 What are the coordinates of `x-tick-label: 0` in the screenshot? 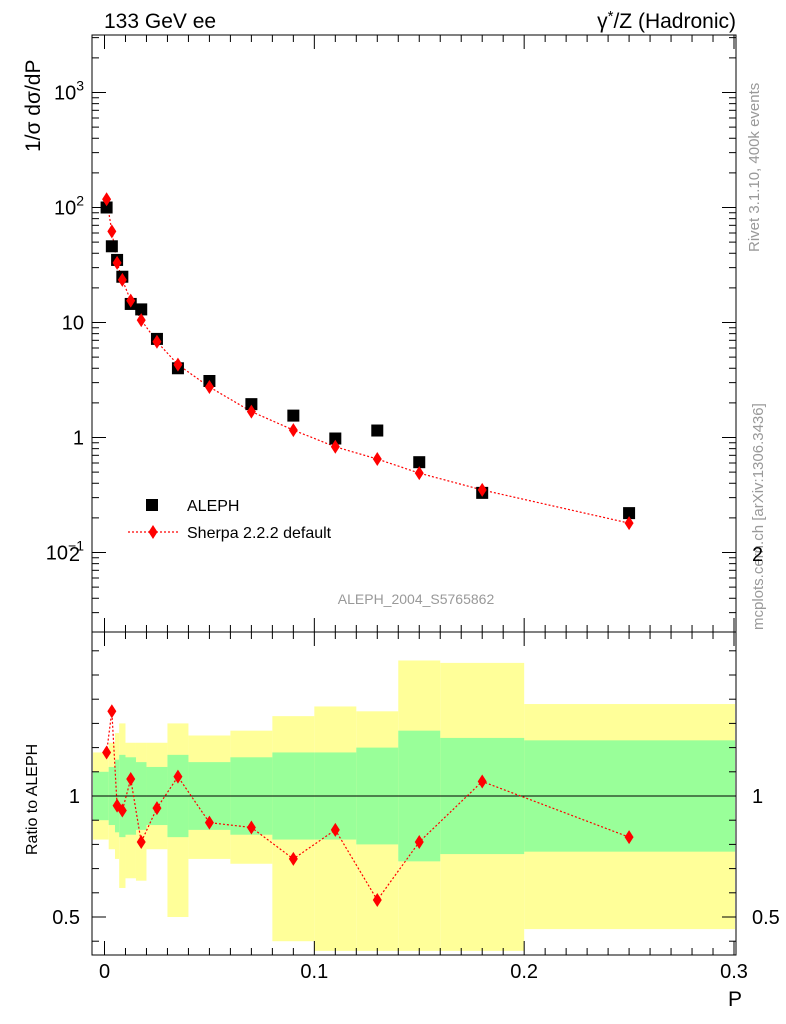 It's located at (104, 972).